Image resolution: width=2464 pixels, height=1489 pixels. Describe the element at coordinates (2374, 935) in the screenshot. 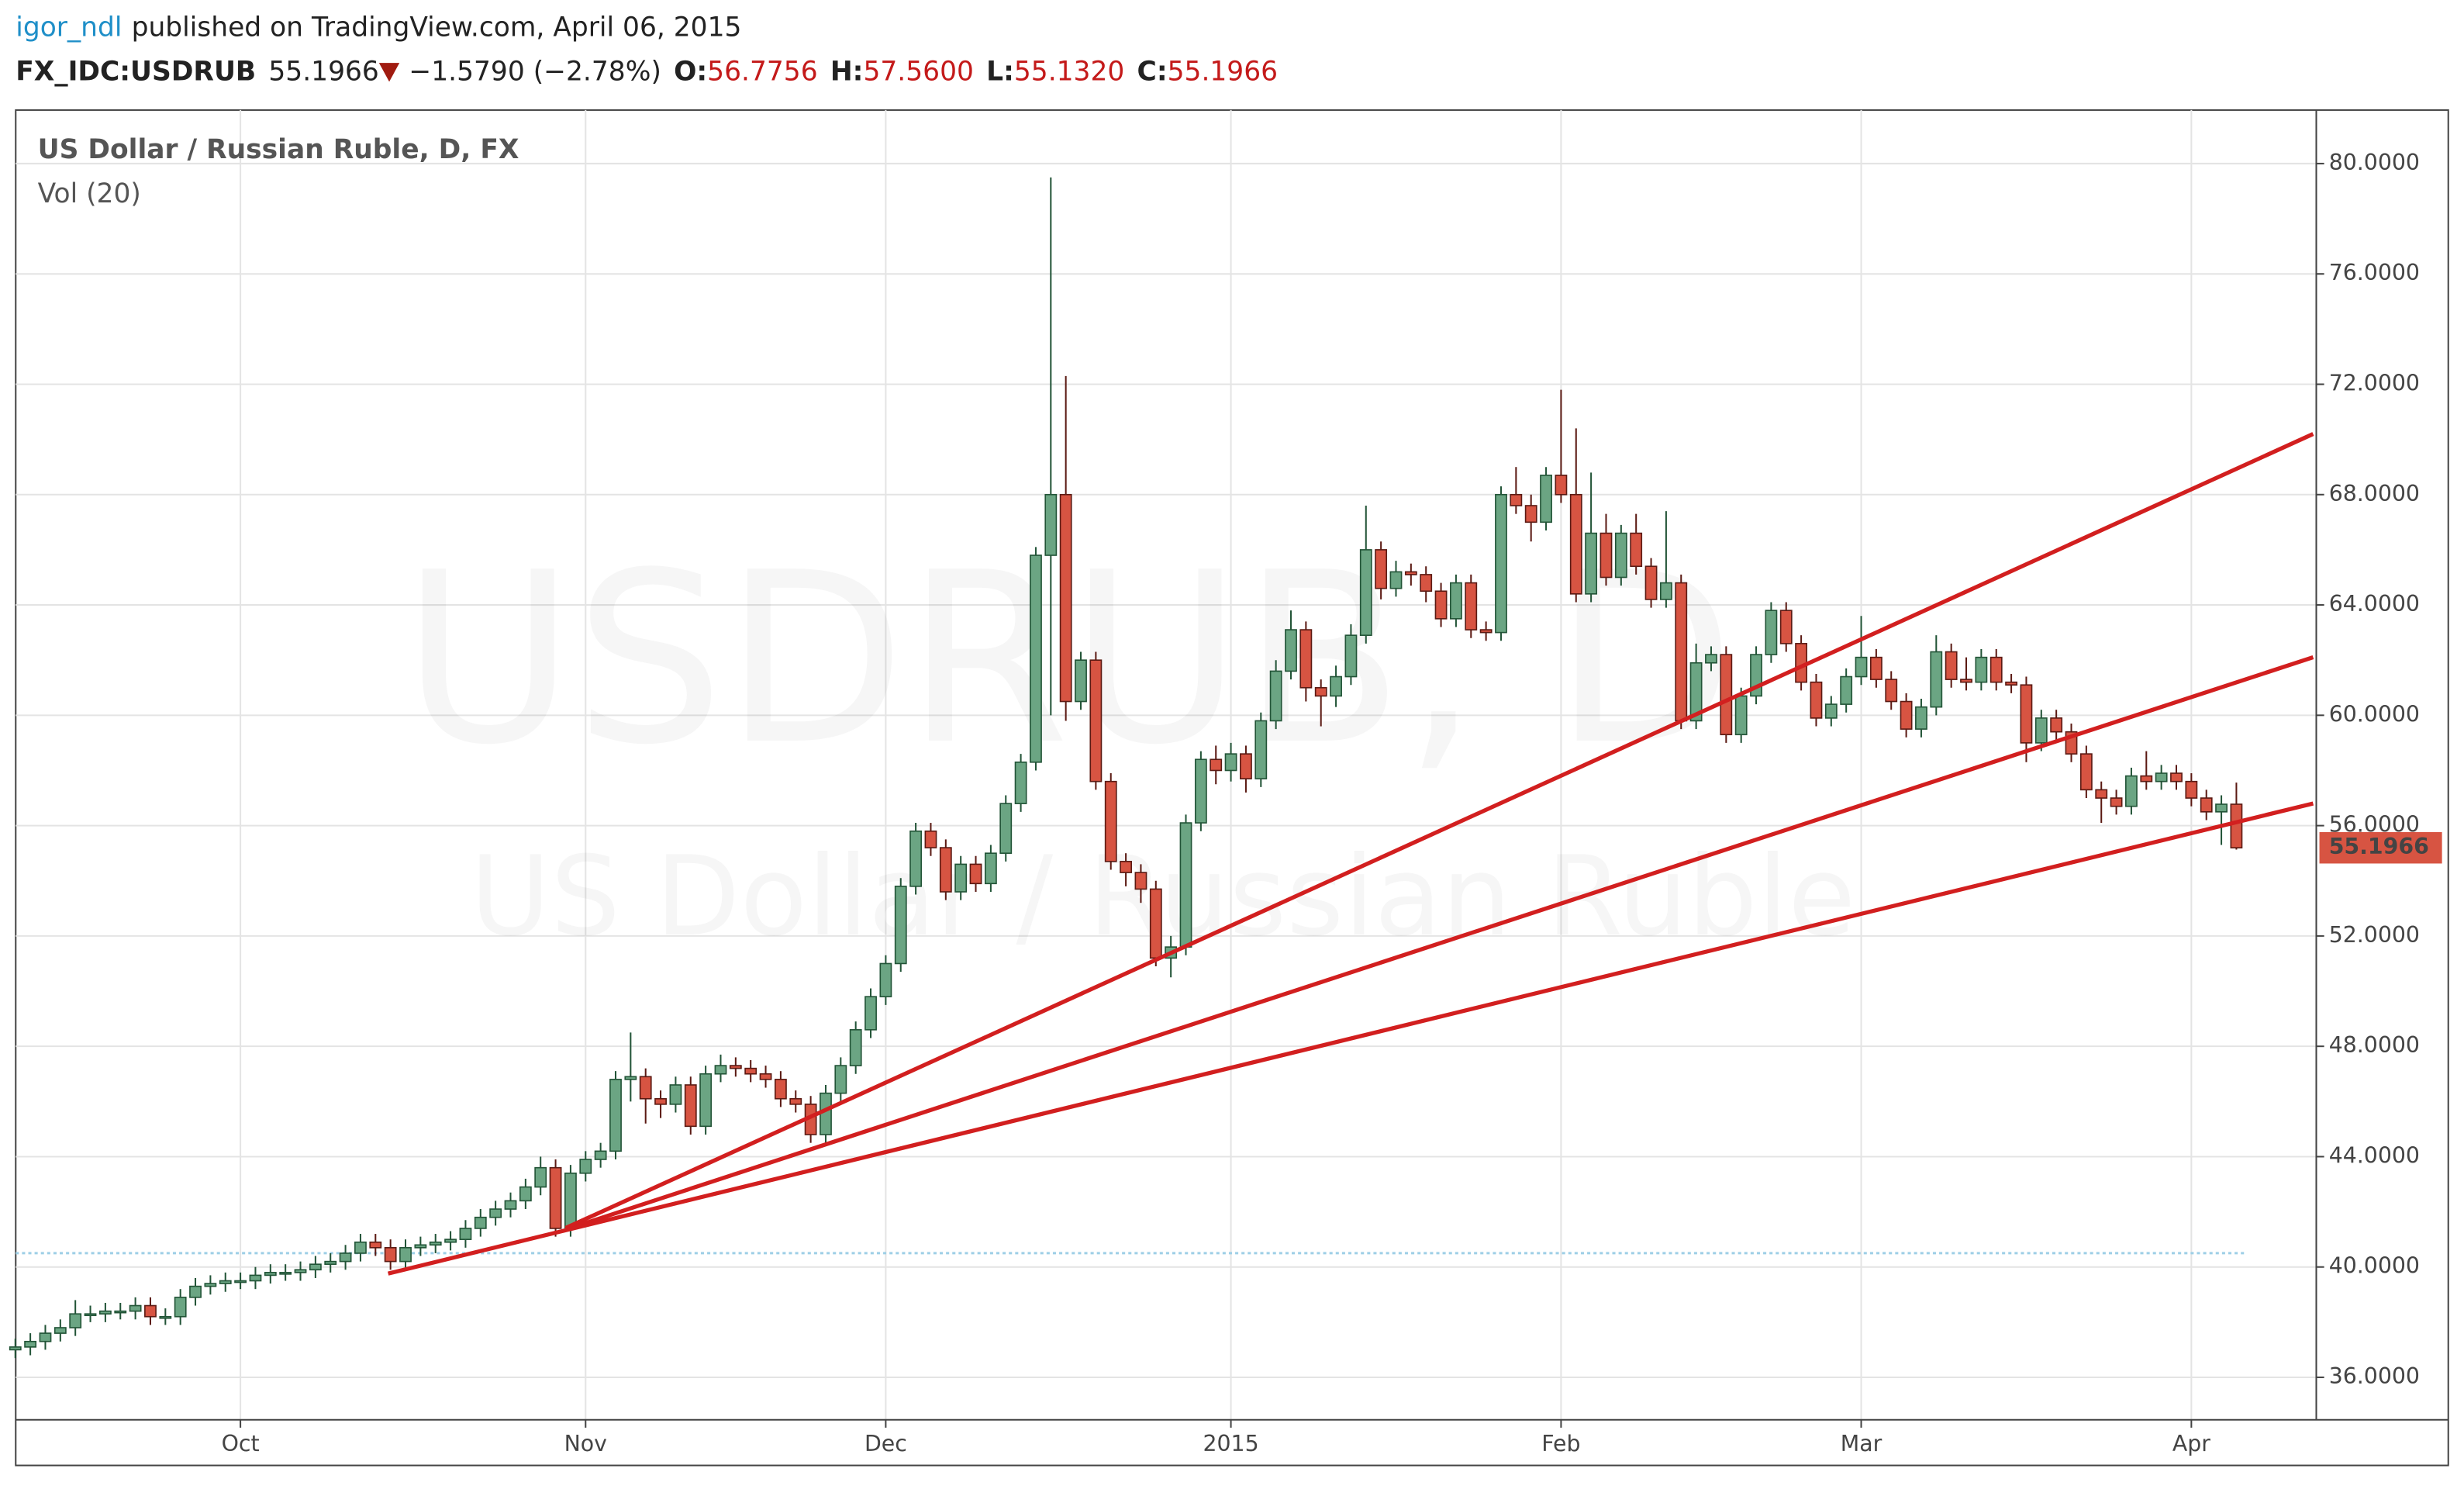

I see `y-tick-label: 52.0000` at that location.